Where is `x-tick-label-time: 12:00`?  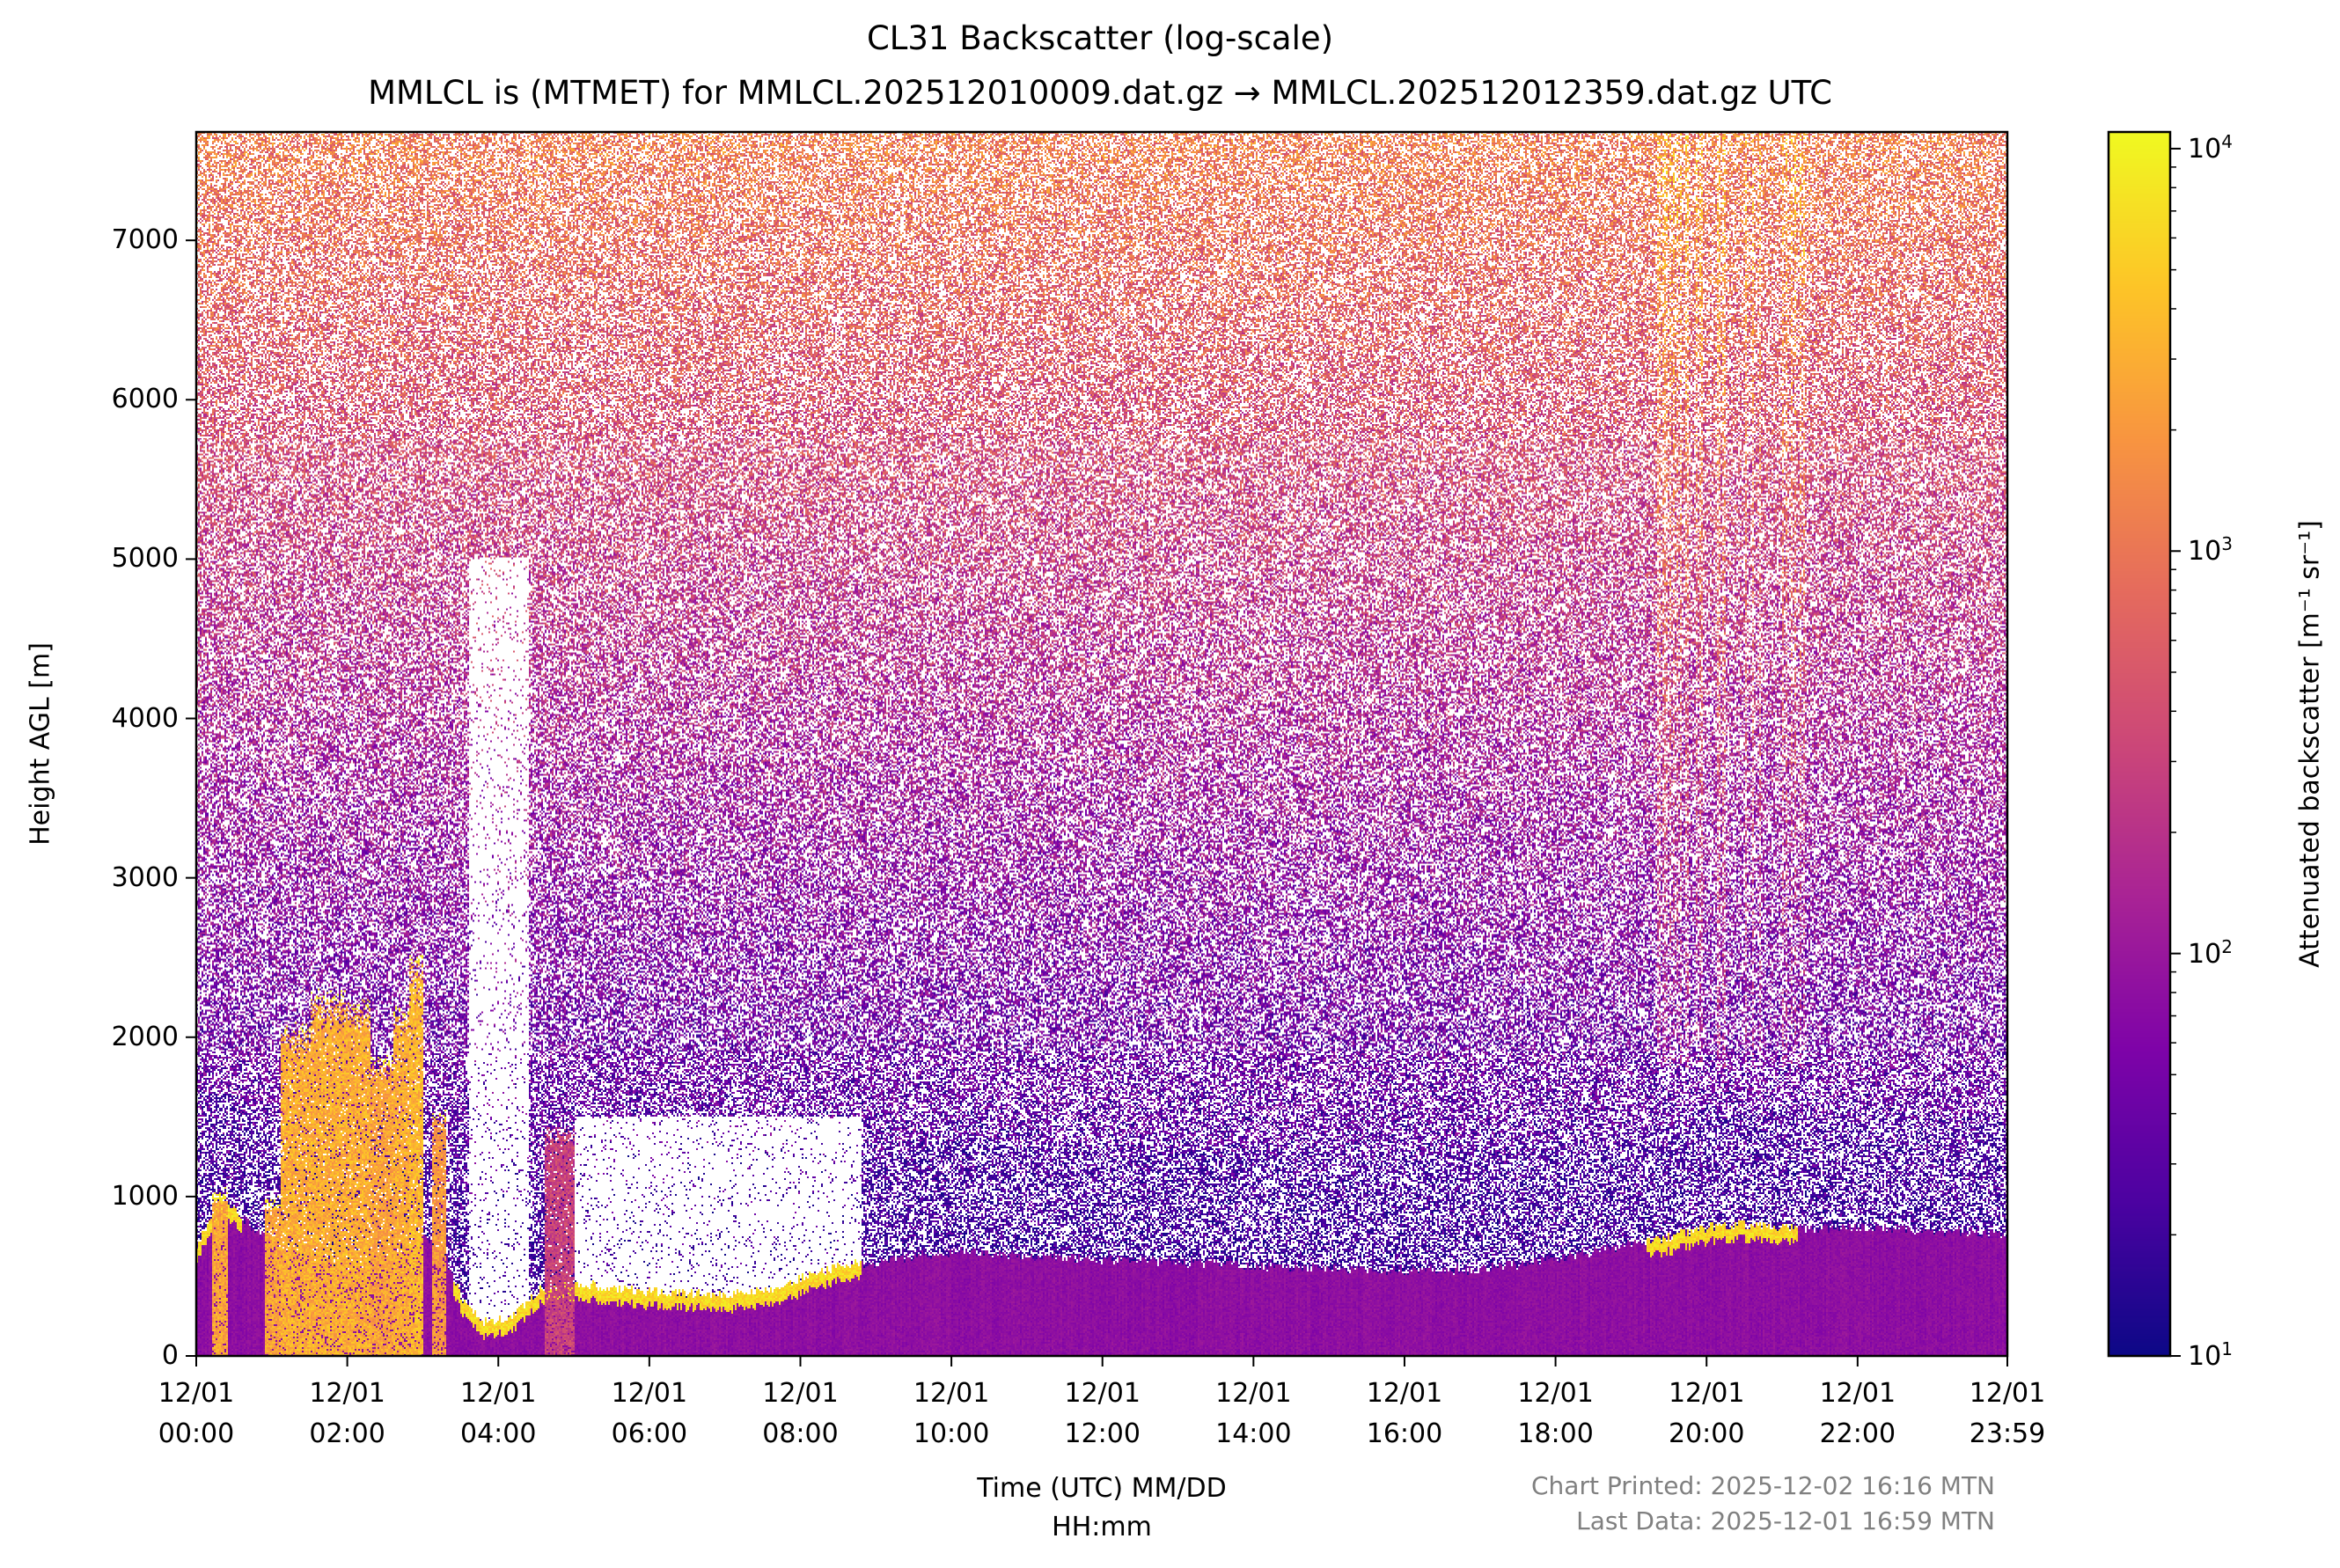 x-tick-label-time: 12:00 is located at coordinates (1102, 1433).